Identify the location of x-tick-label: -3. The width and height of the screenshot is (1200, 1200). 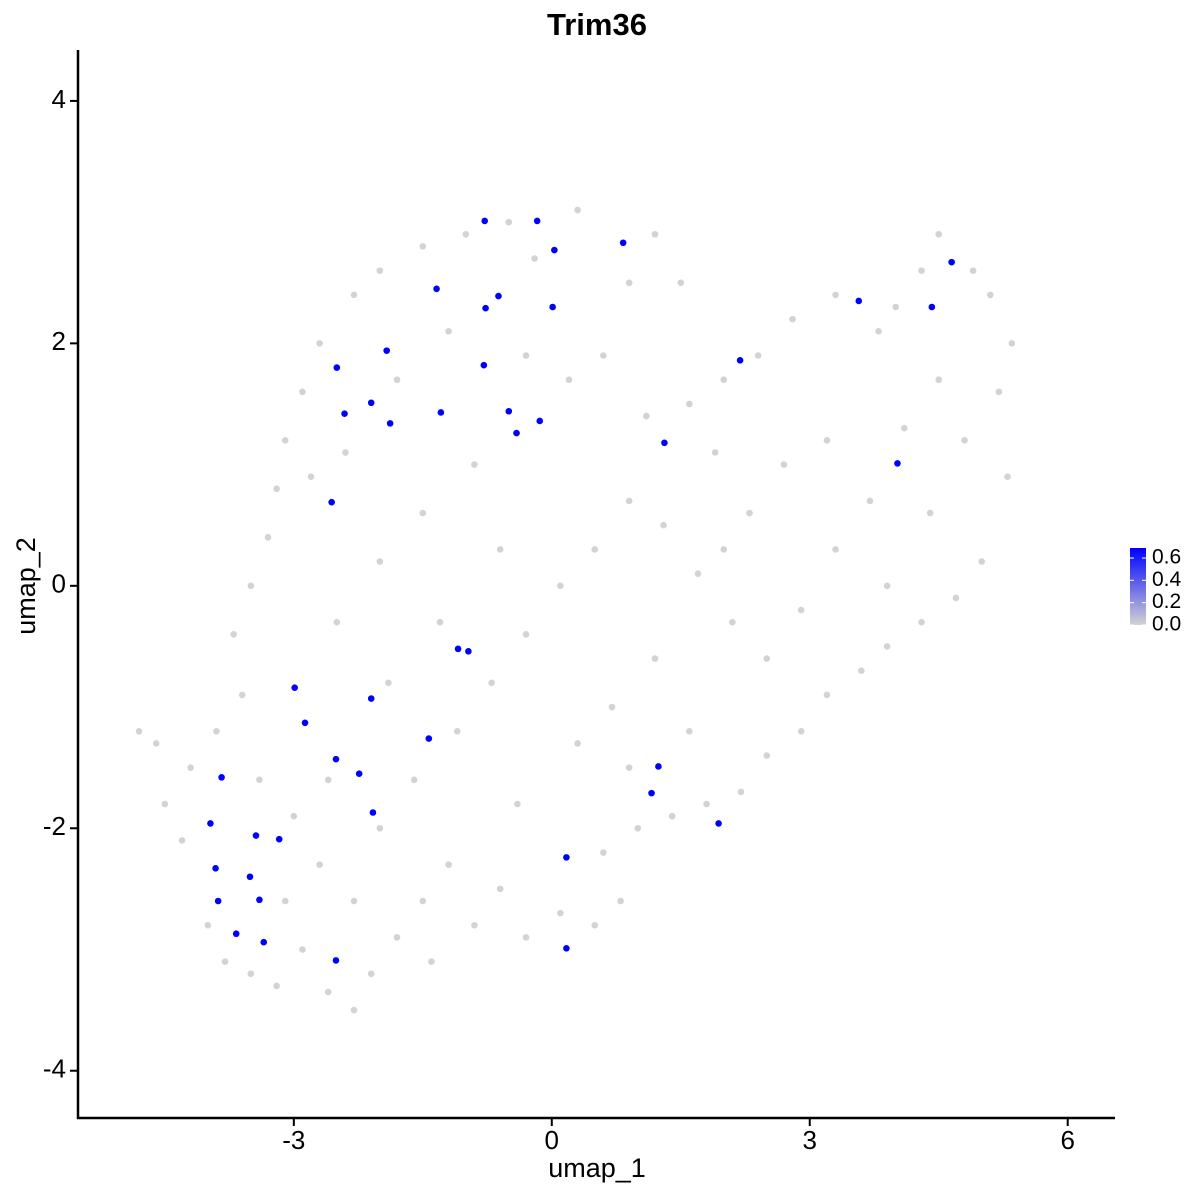
(293, 1140).